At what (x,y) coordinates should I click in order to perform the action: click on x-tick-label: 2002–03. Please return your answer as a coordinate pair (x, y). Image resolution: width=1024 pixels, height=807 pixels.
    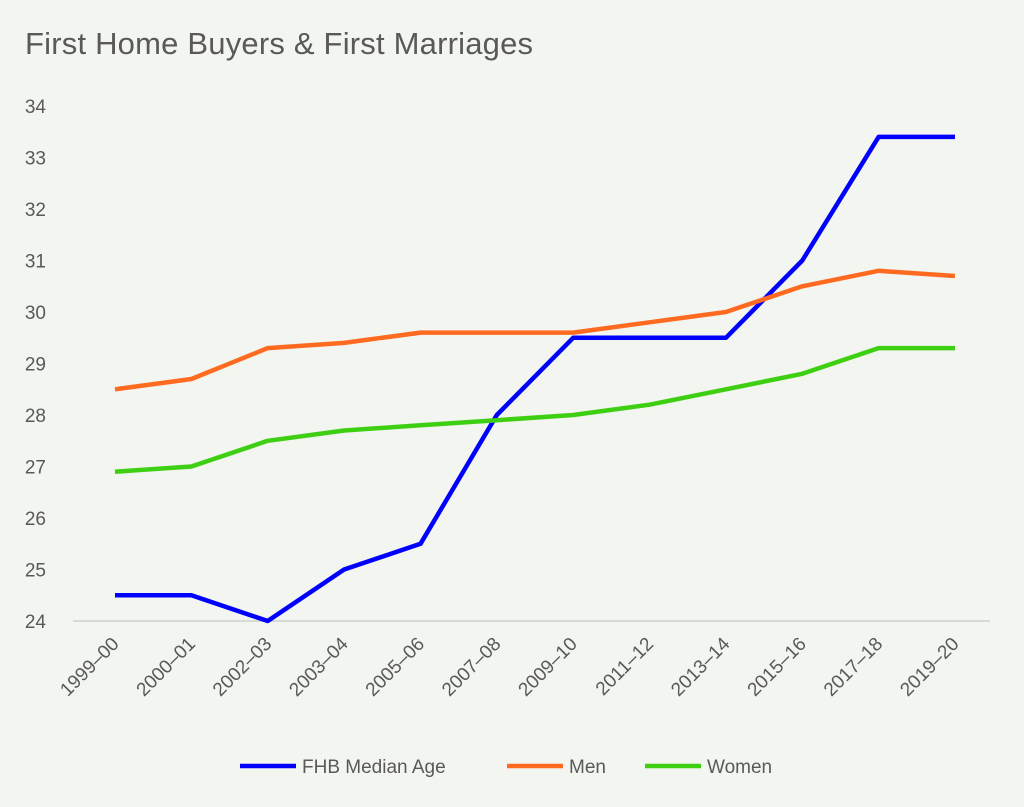
    Looking at the image, I should click on (242, 667).